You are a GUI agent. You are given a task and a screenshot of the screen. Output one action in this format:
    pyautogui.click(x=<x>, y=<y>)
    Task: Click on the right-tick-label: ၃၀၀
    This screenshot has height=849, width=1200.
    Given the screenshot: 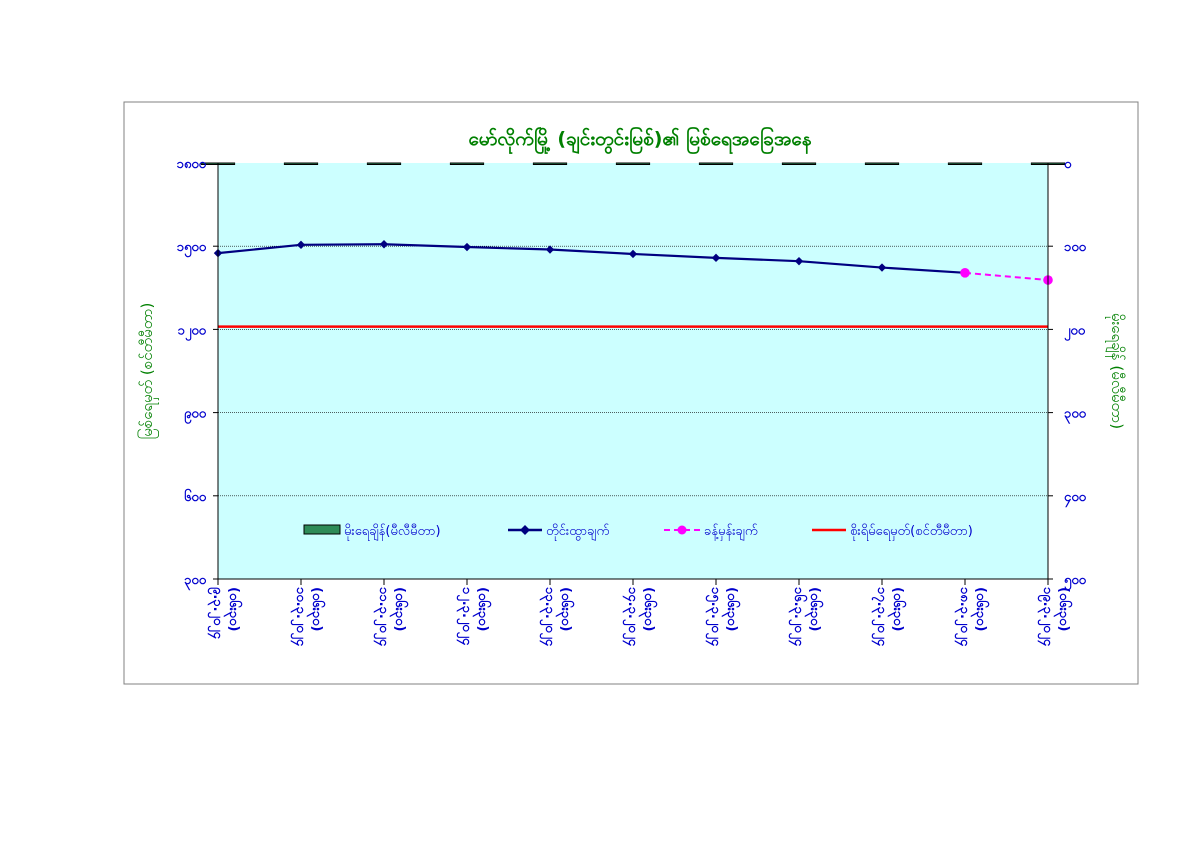 What is the action you would take?
    pyautogui.click(x=1075, y=416)
    